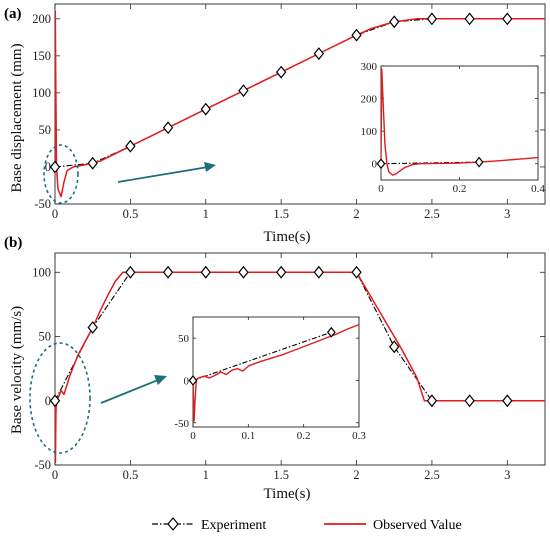 This screenshot has width=550, height=538. Describe the element at coordinates (48, 401) in the screenshot. I see `panel-b-ytick-label: 0` at that location.